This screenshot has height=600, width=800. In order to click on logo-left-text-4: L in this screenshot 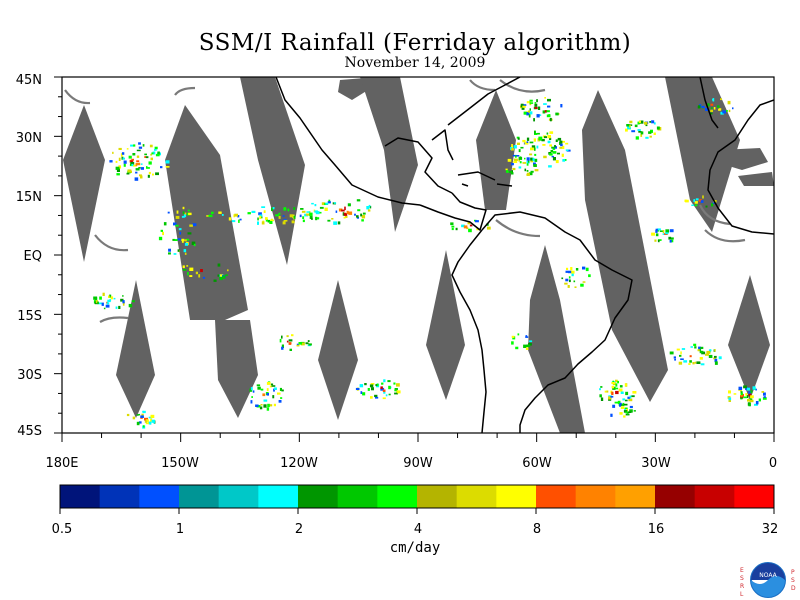, I will do `click(742, 594)`.